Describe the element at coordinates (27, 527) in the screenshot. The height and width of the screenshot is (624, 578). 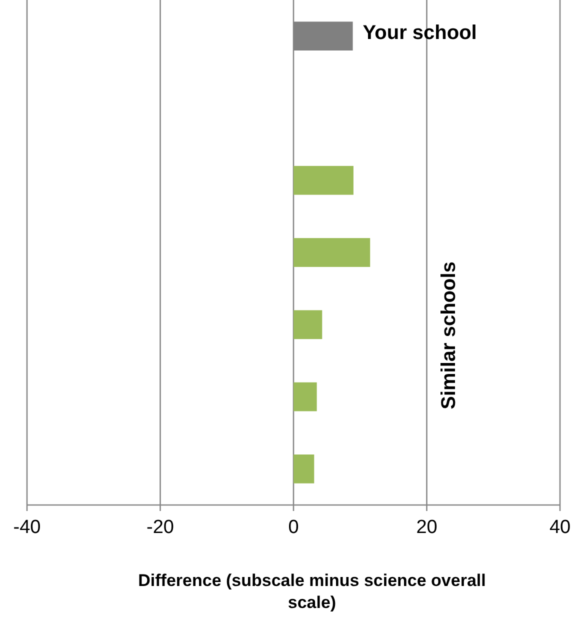
I see `x-tick-label: -40` at that location.